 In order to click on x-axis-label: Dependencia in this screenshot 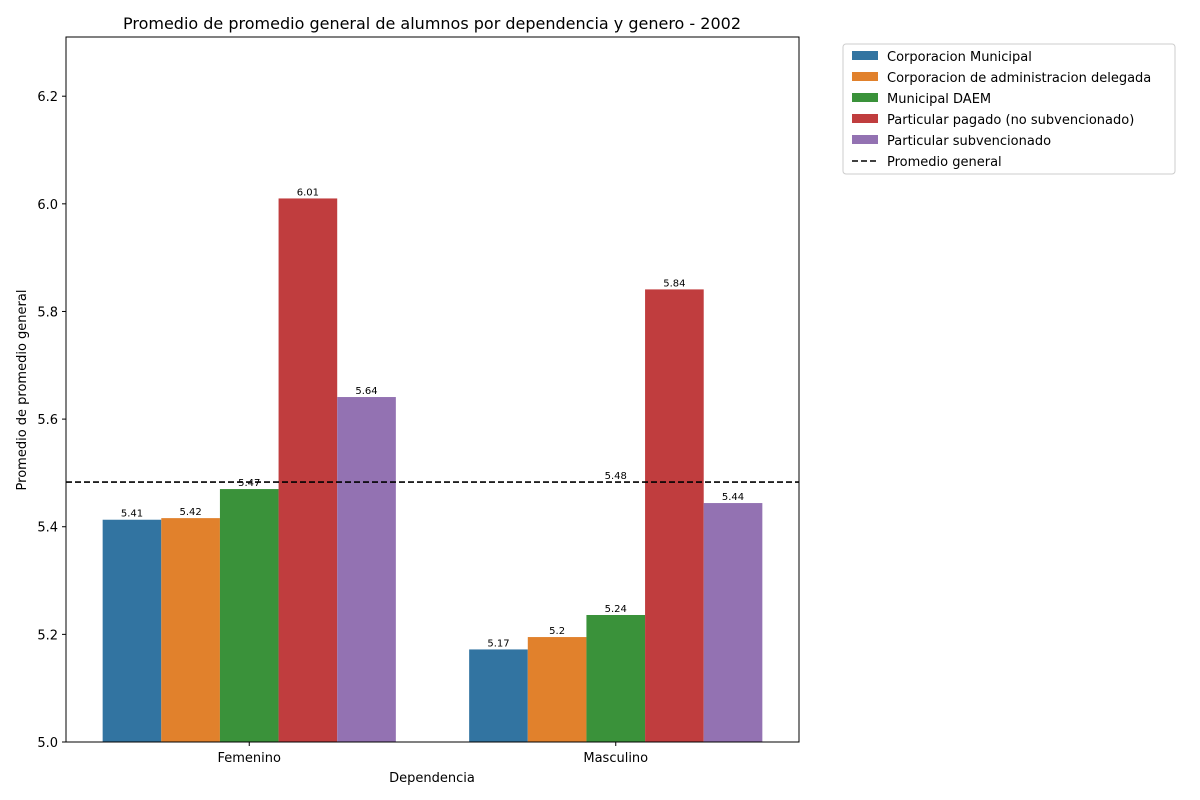, I will do `click(432, 778)`.